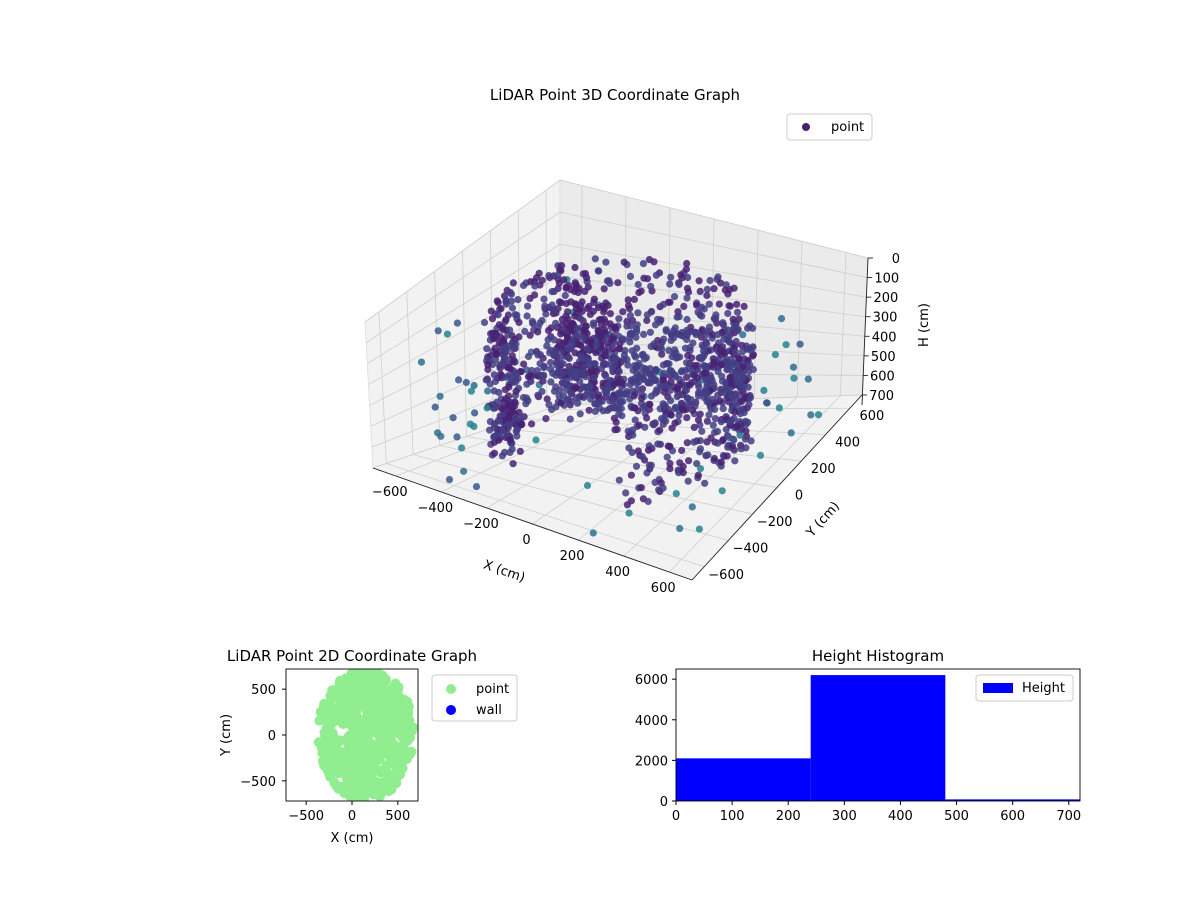  What do you see at coordinates (896, 259) in the screenshot?
I see `z-tick-label-3d: 0` at bounding box center [896, 259].